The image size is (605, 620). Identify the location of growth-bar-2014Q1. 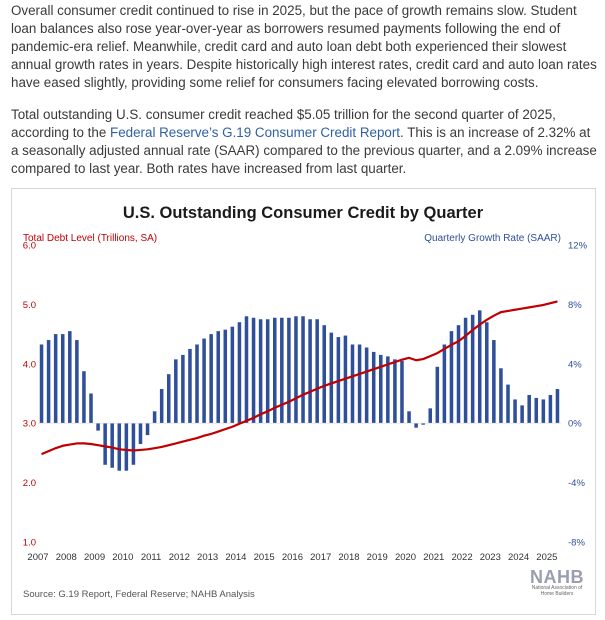
(239, 373).